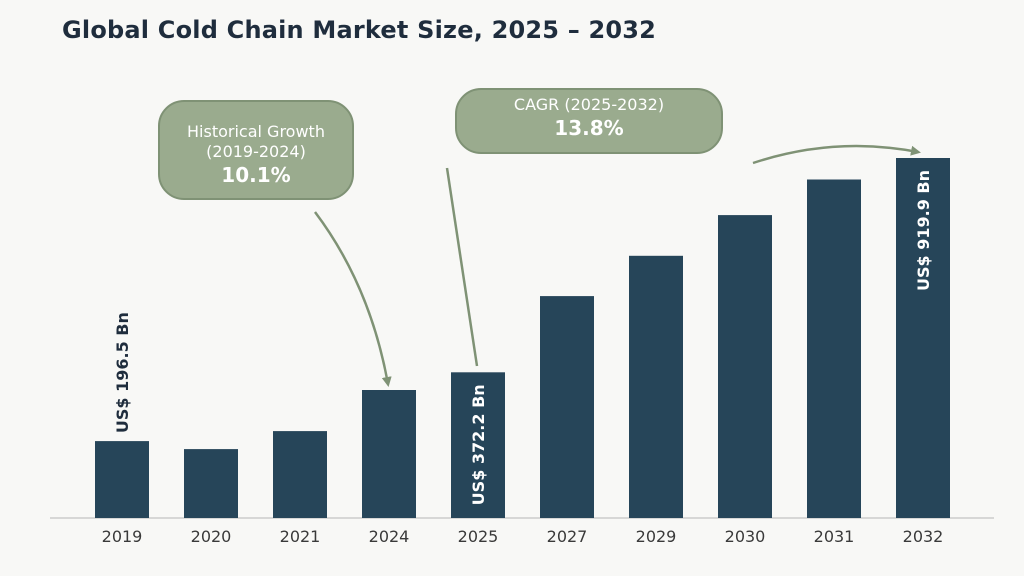  I want to click on cagr-value: 13.8%, so click(589, 128).